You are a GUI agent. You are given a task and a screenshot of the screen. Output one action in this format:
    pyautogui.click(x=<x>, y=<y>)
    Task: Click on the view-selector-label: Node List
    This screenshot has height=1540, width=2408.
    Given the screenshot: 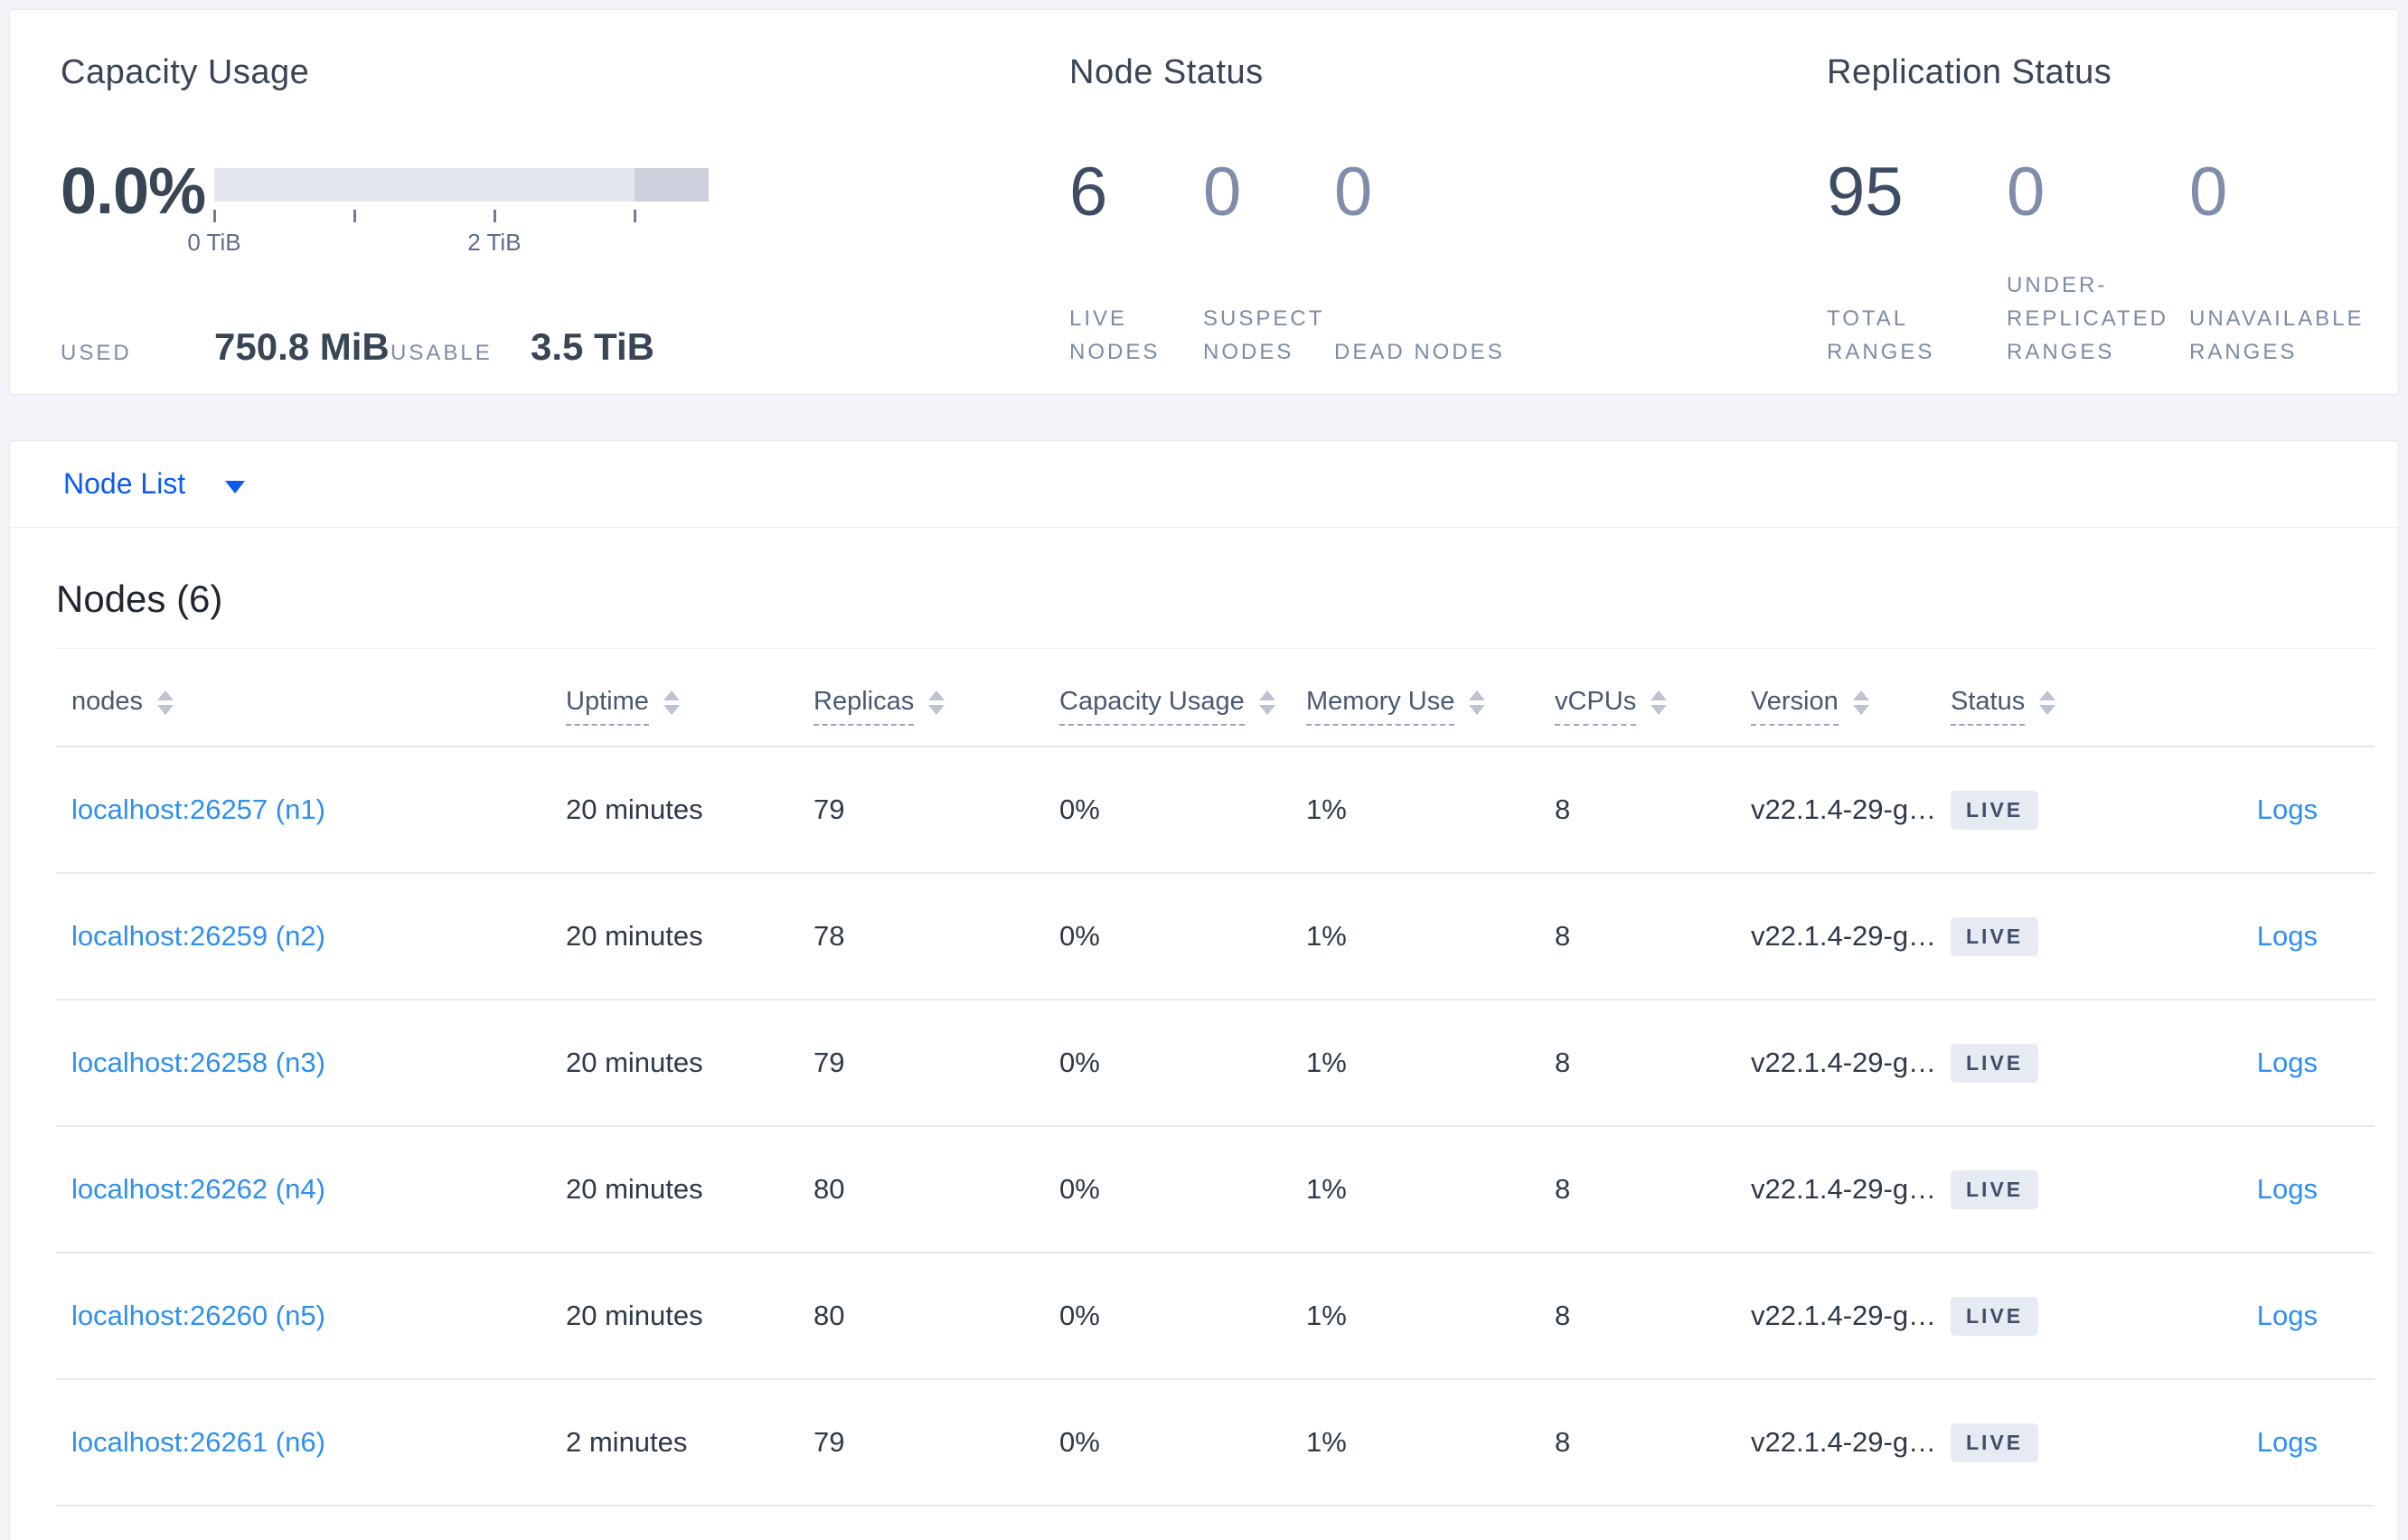 What is the action you would take?
    pyautogui.click(x=124, y=483)
    